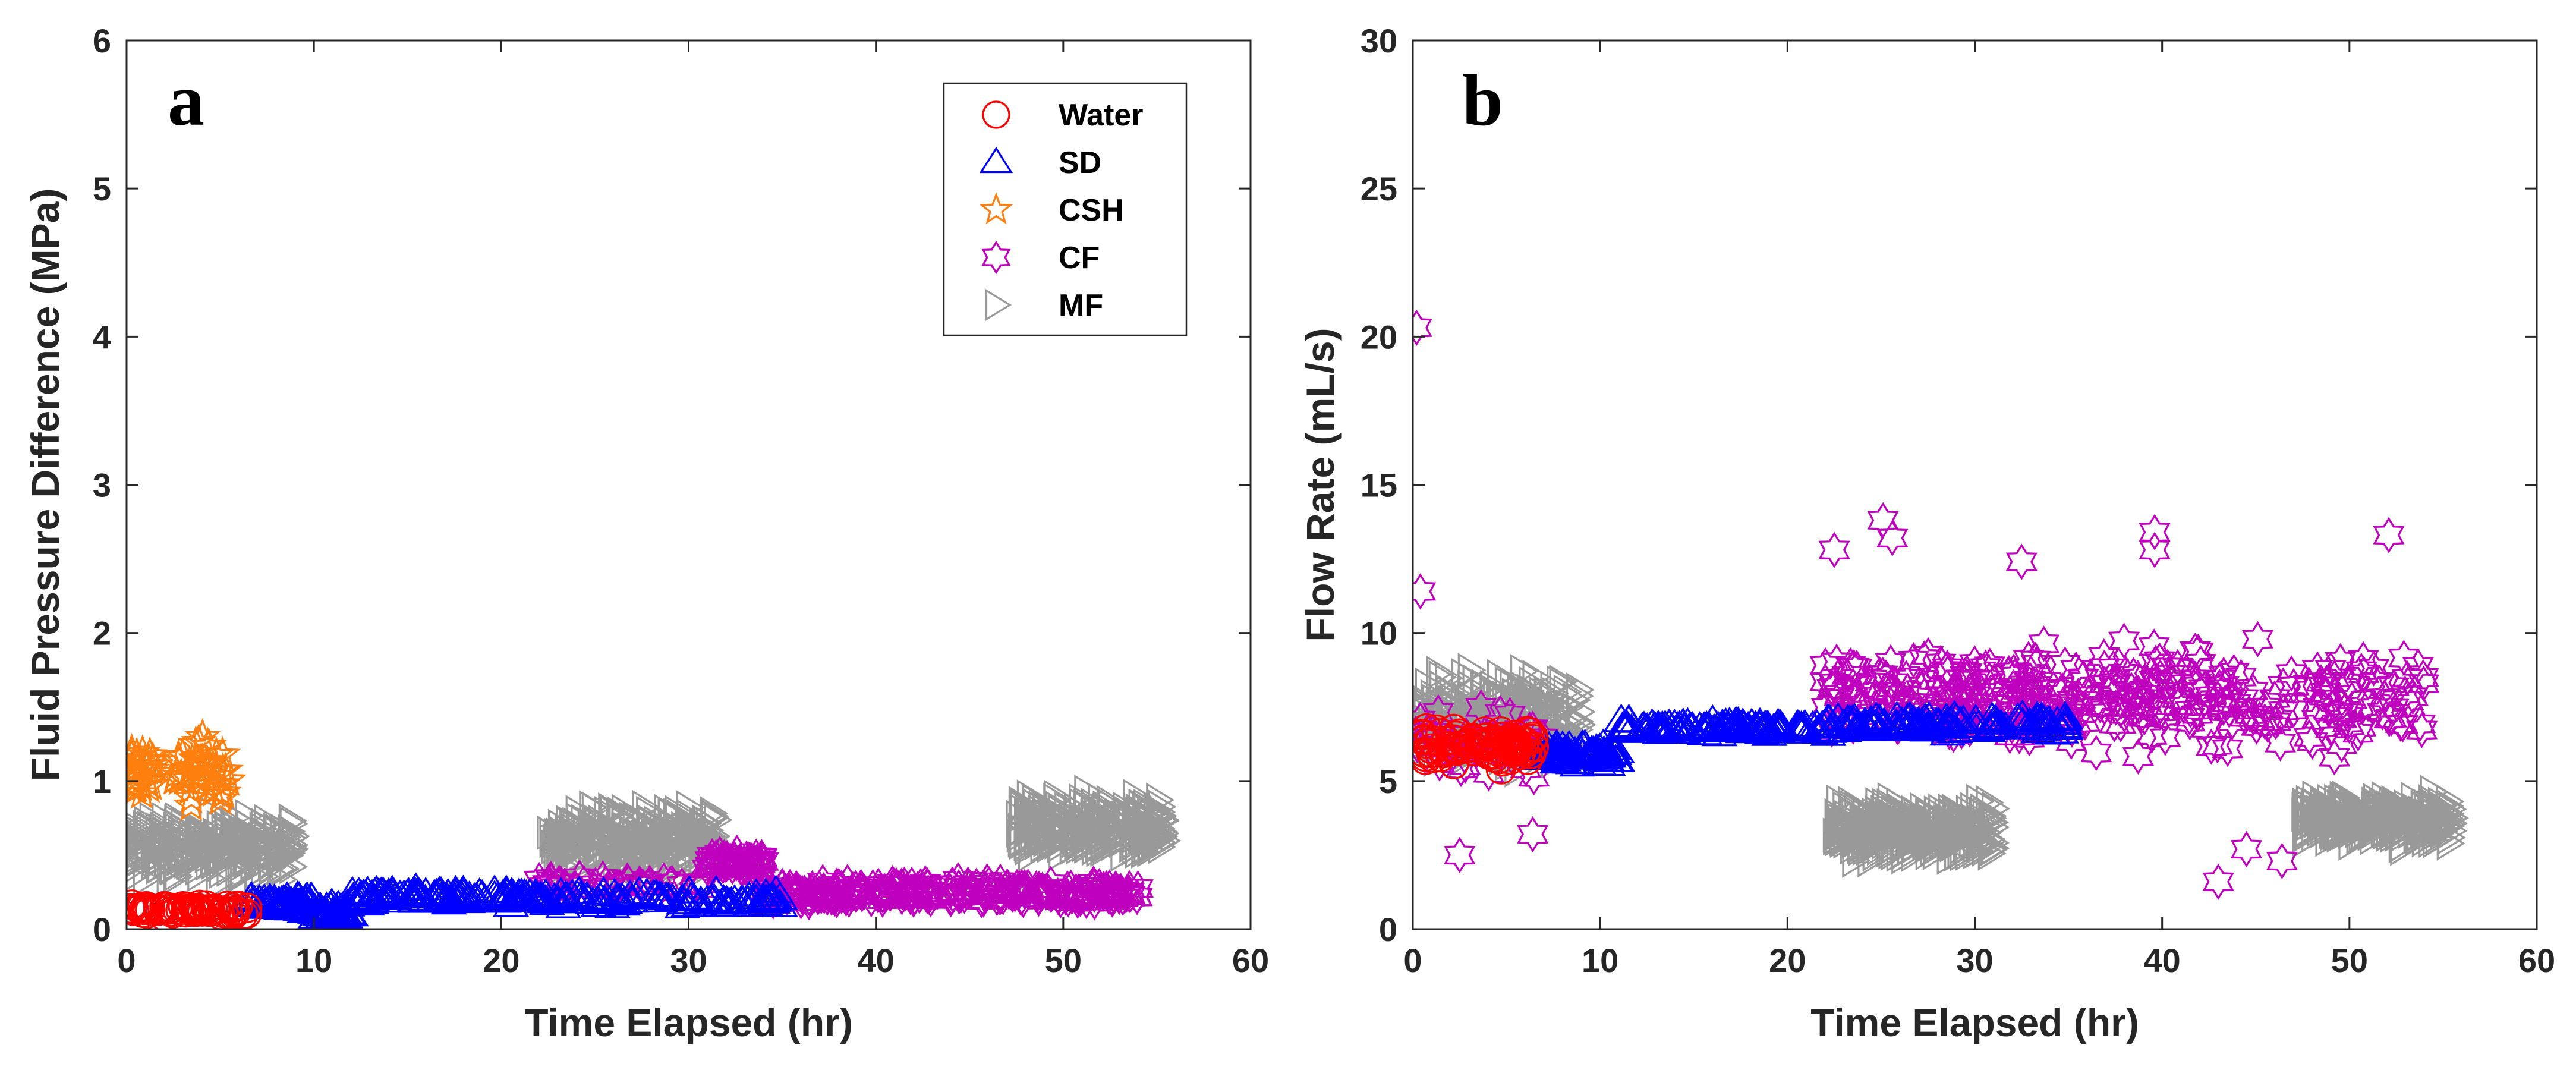 Image resolution: width=2576 pixels, height=1073 pixels. I want to click on data-points, so click(654, 823).